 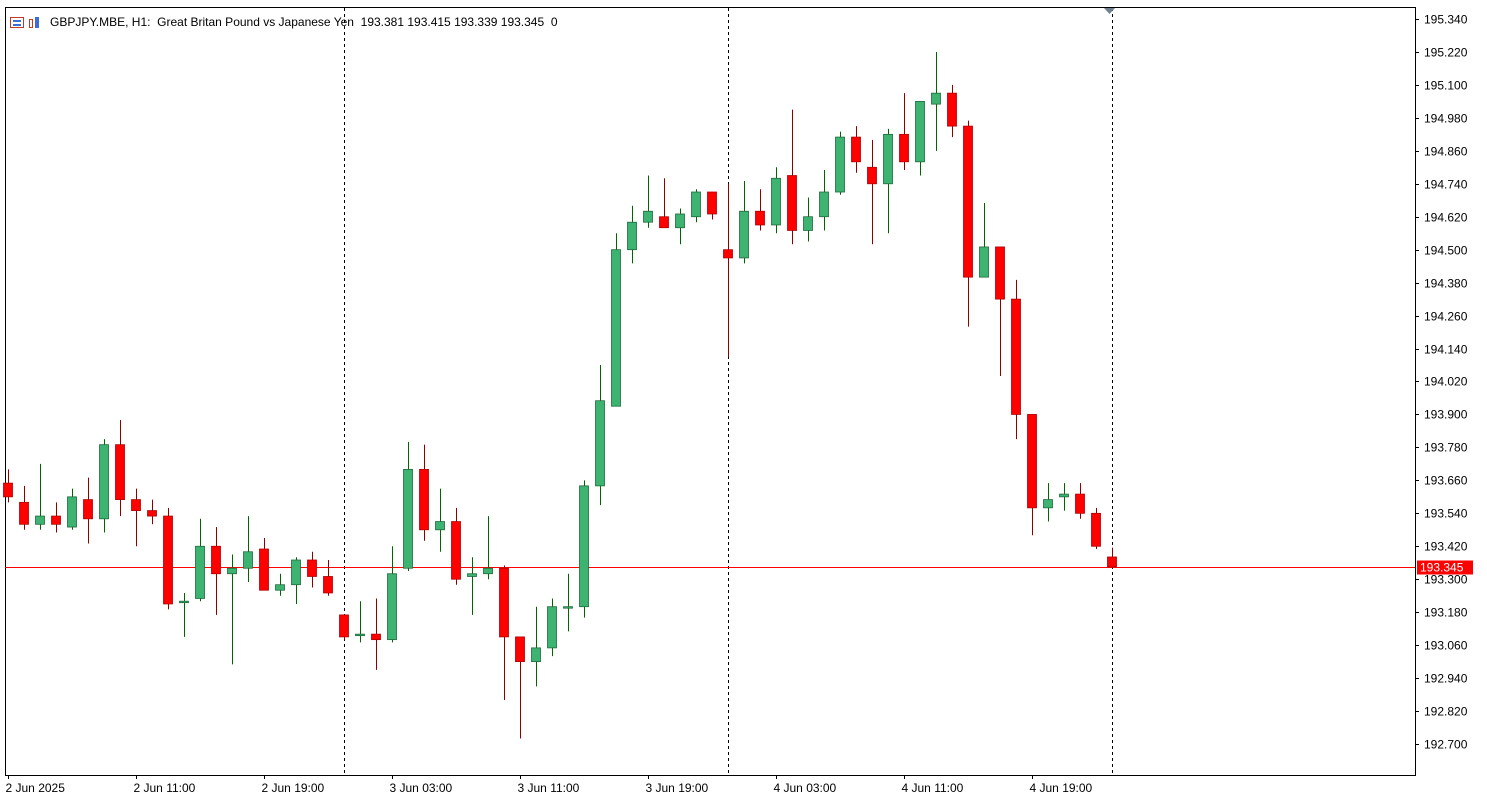 What do you see at coordinates (1446, 152) in the screenshot?
I see `price-tick-label: 194.860` at bounding box center [1446, 152].